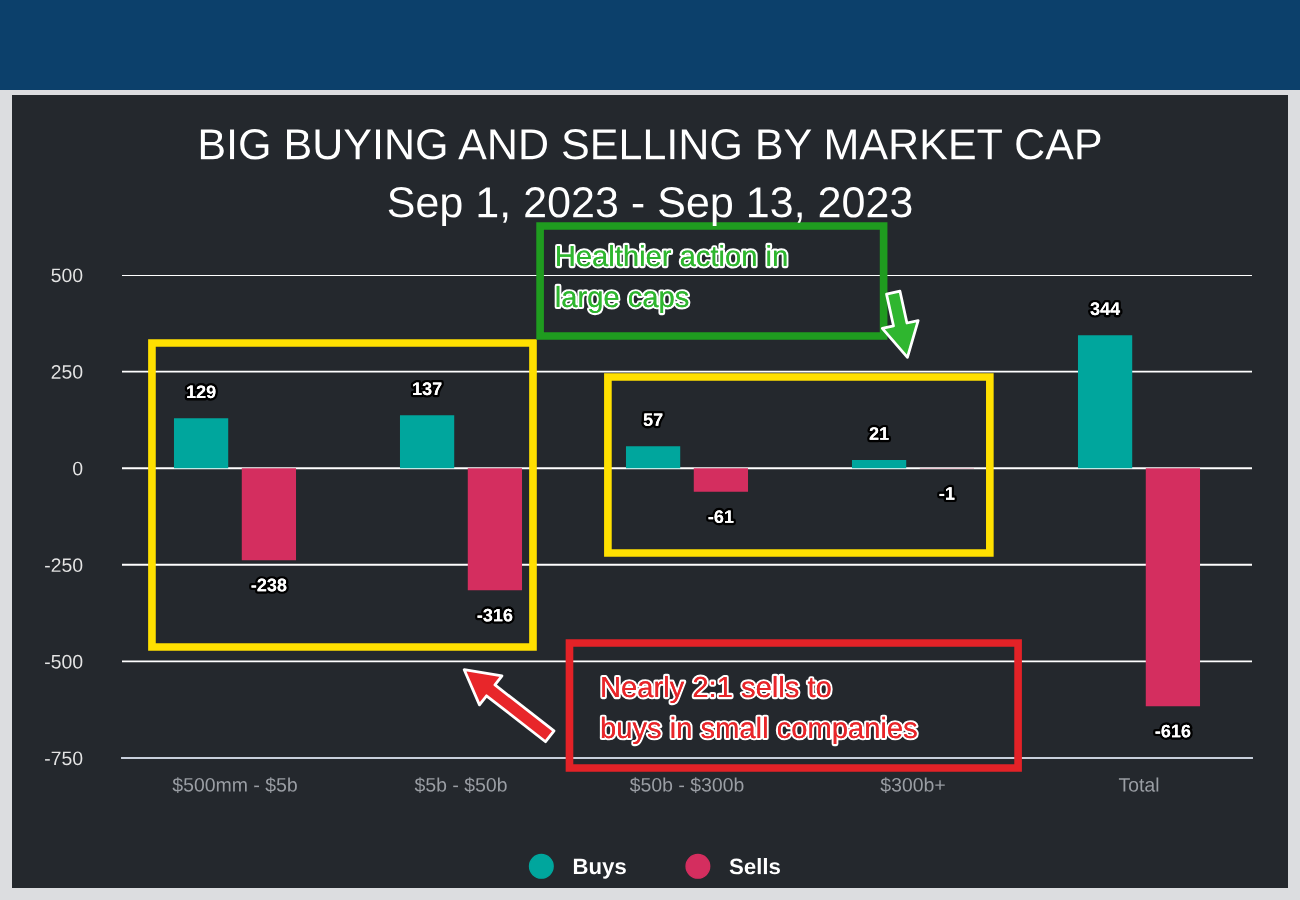 This screenshot has width=1300, height=900. What do you see at coordinates (721, 517) in the screenshot?
I see `data-label: -61` at bounding box center [721, 517].